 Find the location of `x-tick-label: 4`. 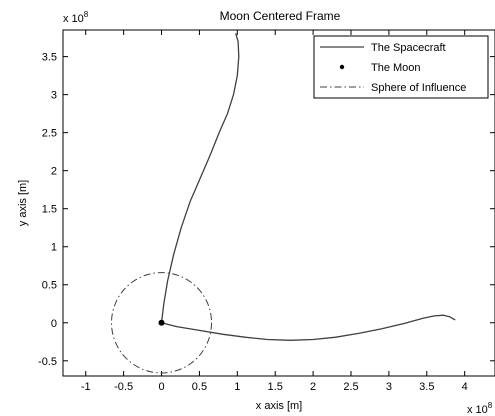

x-tick-label: 4 is located at coordinates (465, 387).